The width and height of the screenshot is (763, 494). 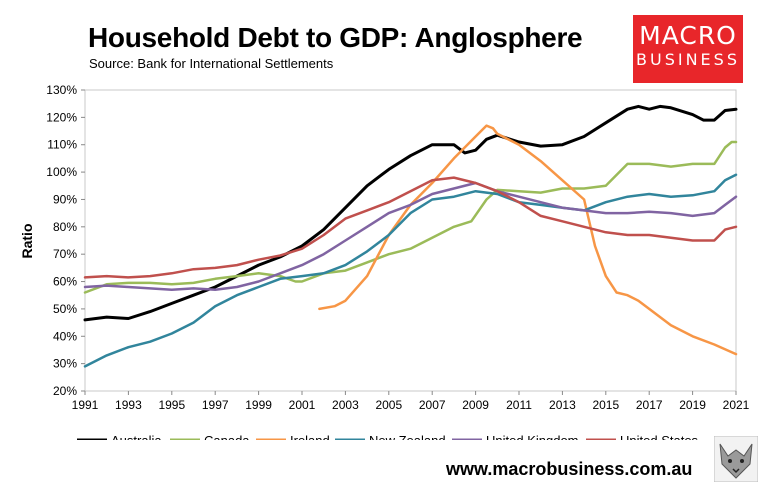 I want to click on wolf-icon, so click(x=736, y=459).